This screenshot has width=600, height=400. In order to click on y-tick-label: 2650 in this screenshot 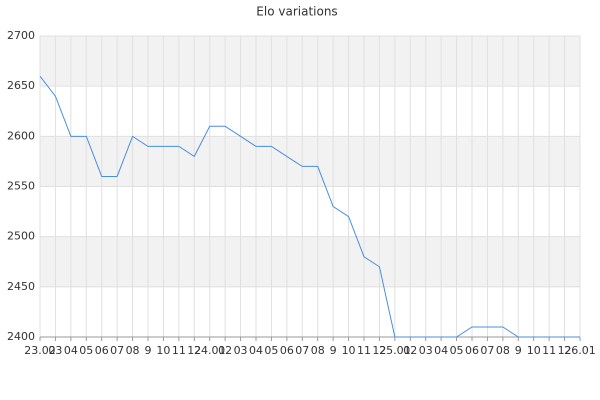, I will do `click(21, 85)`.